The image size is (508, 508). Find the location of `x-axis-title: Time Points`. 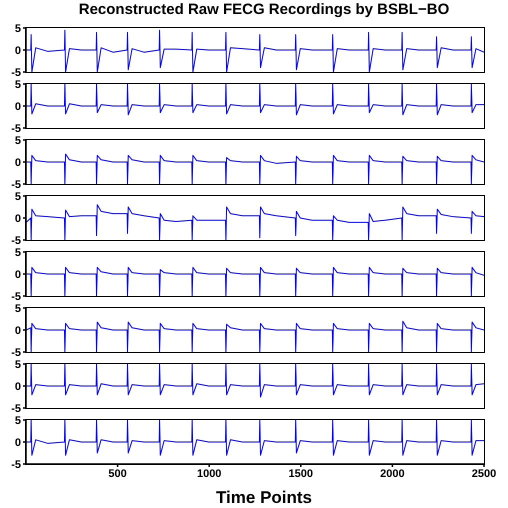

x-axis-title: Time Points is located at coordinates (264, 498).